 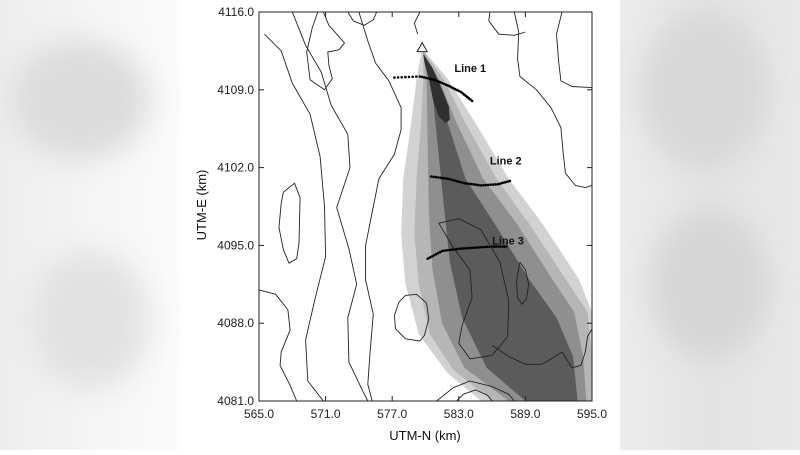 I want to click on y-tick-label: 4102.0, so click(x=235, y=168).